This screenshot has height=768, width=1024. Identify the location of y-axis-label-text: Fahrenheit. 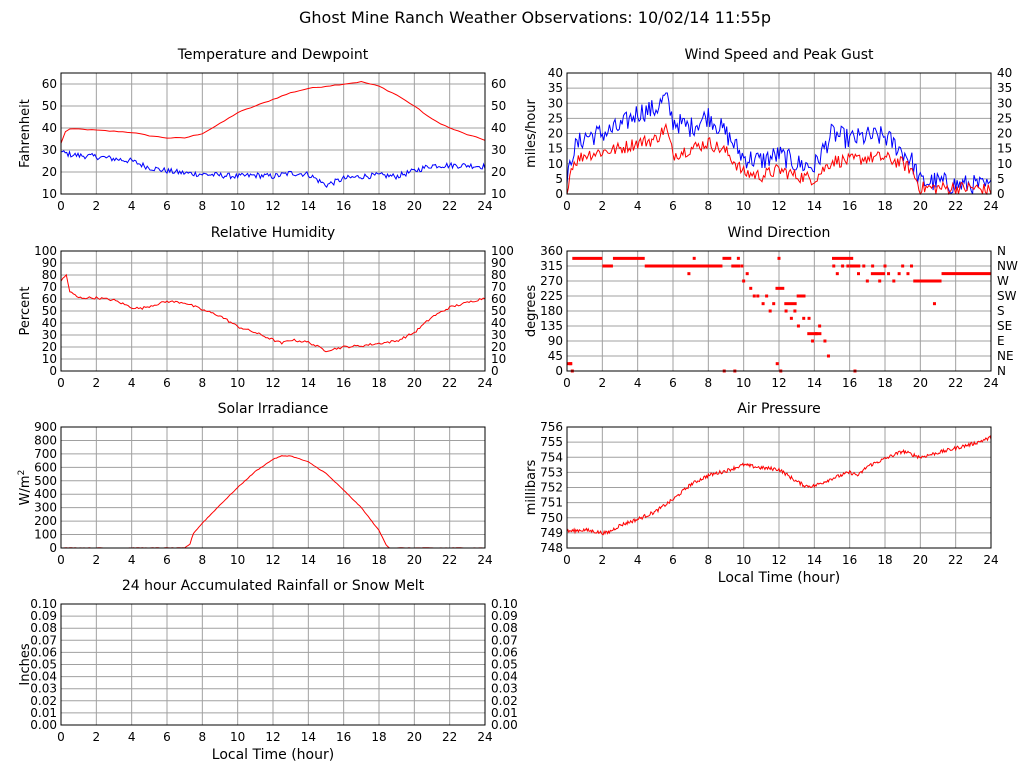
(25, 133).